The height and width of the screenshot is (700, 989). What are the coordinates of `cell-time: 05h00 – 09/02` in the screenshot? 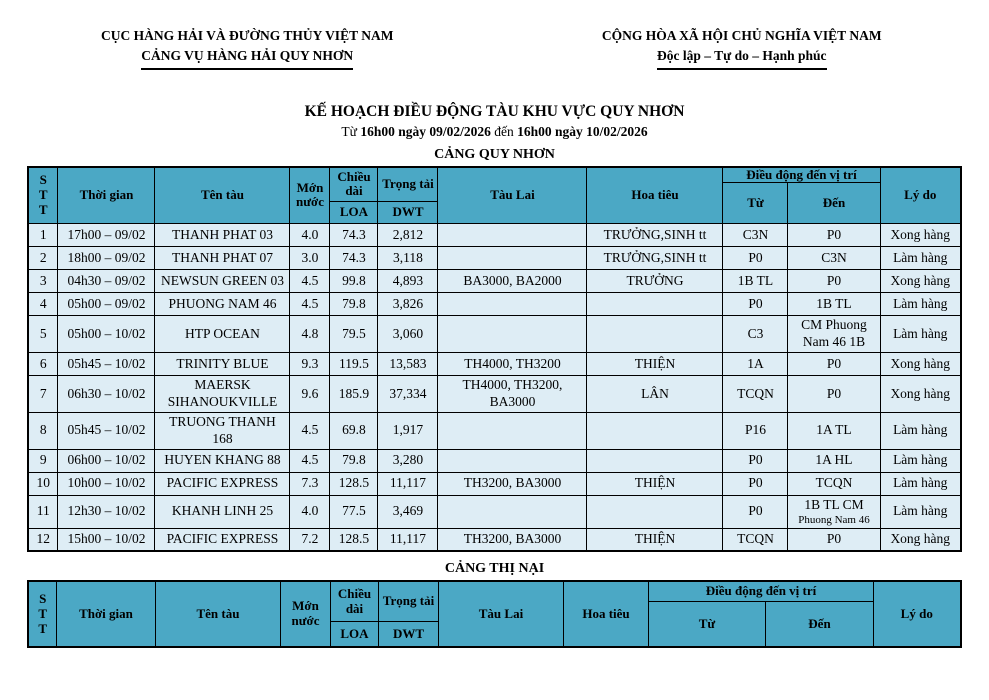 It's located at (106, 304).